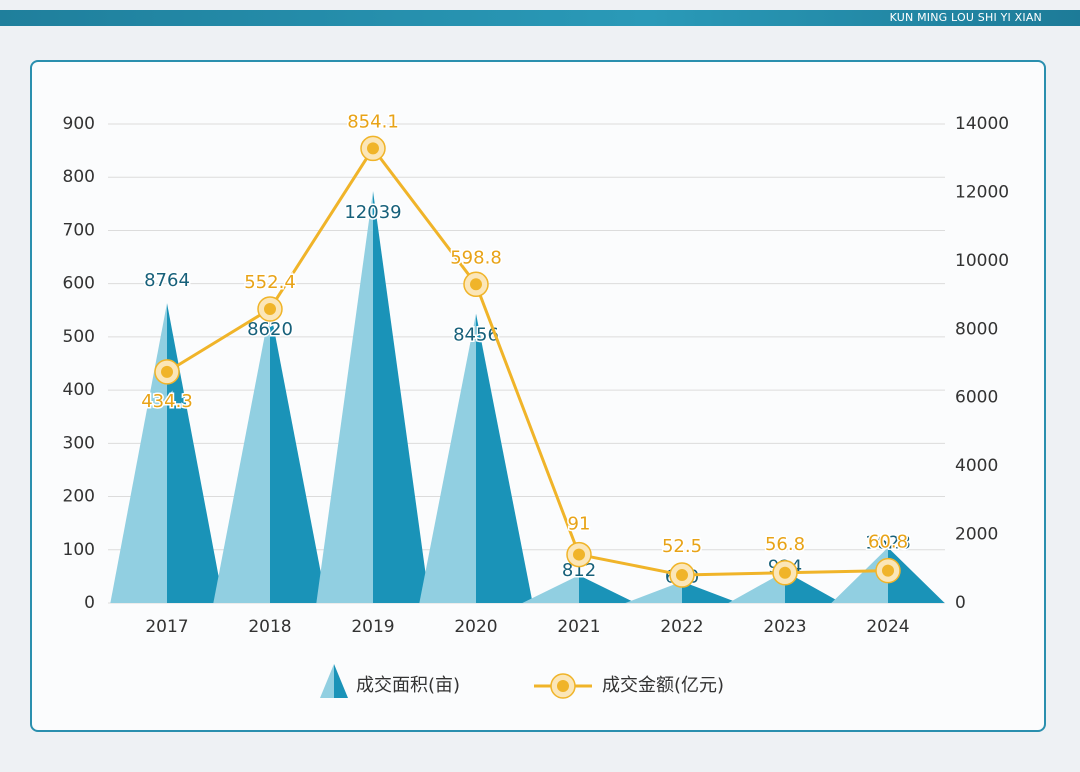 This screenshot has height=772, width=1080. What do you see at coordinates (270, 282) in the screenshot?
I see `line-value-label: 552.4` at bounding box center [270, 282].